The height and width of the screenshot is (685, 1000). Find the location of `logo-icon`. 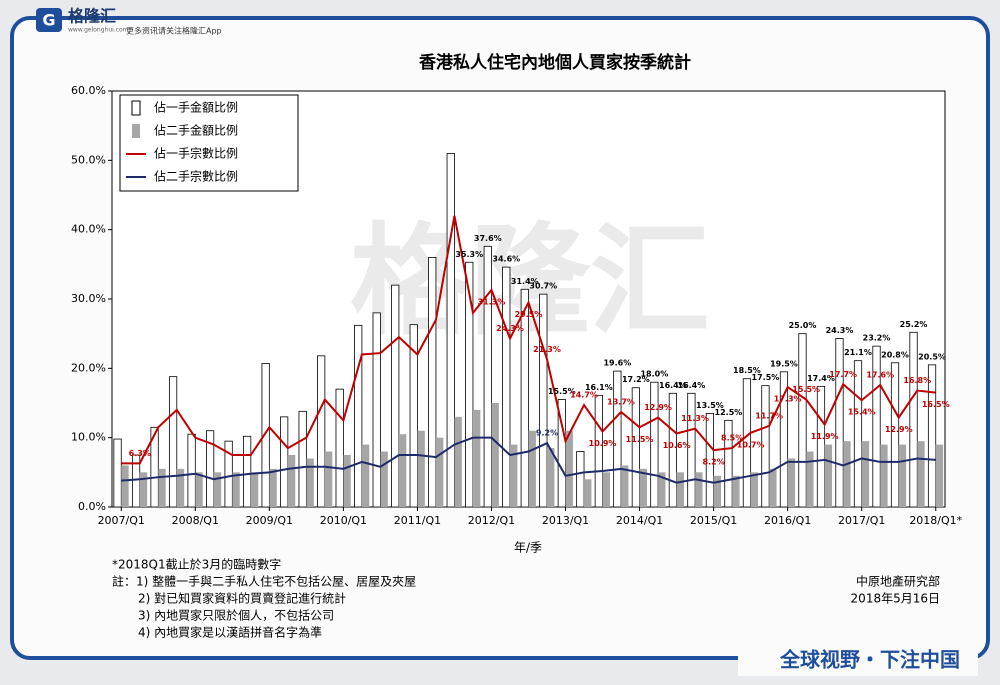

logo-icon is located at coordinates (49, 20).